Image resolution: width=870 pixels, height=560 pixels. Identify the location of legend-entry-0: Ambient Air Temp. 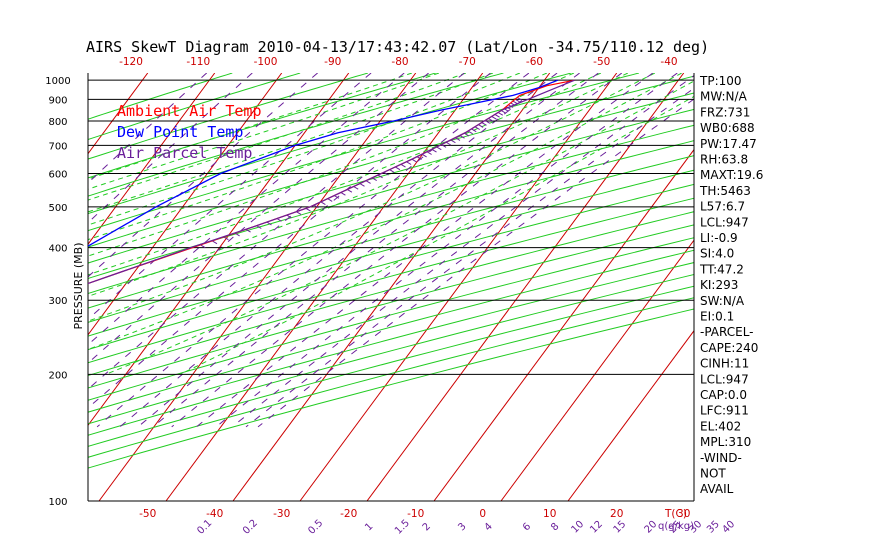
(189, 111).